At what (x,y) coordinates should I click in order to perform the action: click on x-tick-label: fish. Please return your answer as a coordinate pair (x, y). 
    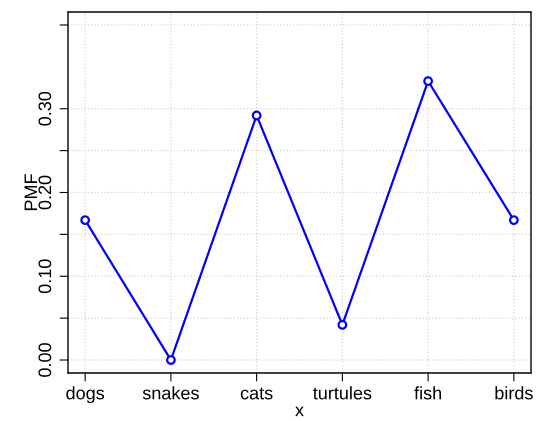
    Looking at the image, I should click on (427, 393).